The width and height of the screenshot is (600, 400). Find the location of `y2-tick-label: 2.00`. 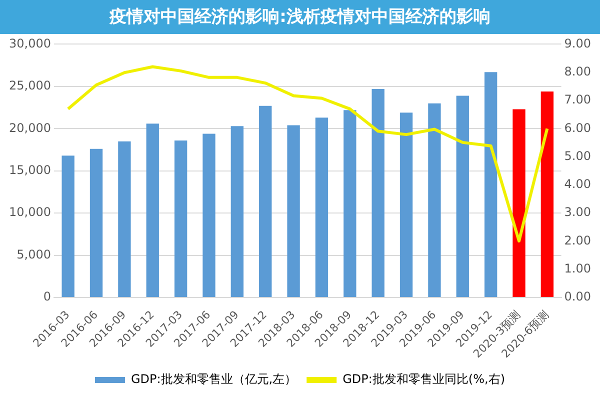

y2-tick-label: 2.00 is located at coordinates (577, 240).